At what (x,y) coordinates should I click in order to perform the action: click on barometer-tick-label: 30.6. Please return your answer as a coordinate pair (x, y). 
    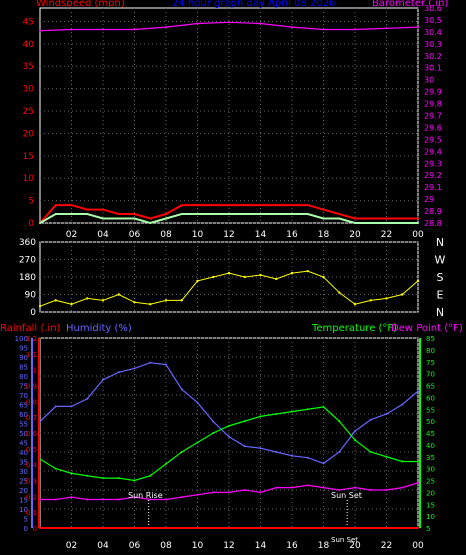
    Looking at the image, I should click on (433, 8).